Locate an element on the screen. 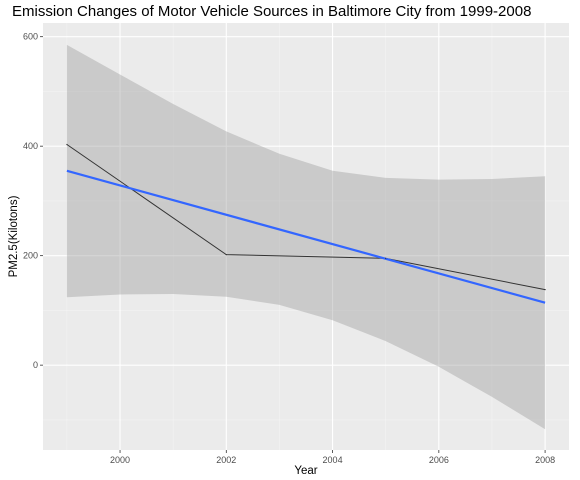 This screenshot has width=580, height=480. y-tick-label: 0 is located at coordinates (35, 365).